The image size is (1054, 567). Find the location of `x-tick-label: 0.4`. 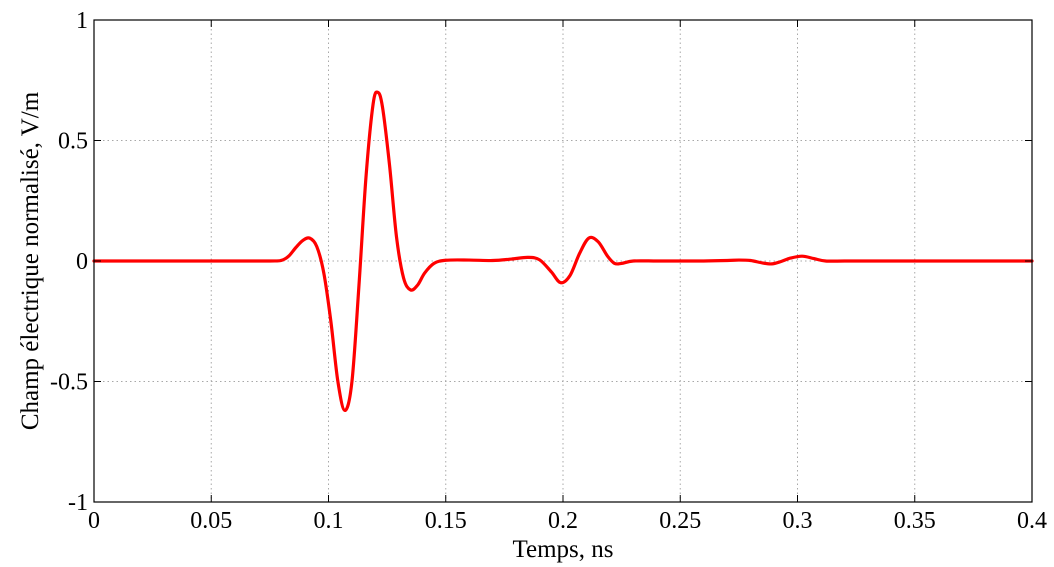

x-tick-label: 0.4 is located at coordinates (1032, 521).